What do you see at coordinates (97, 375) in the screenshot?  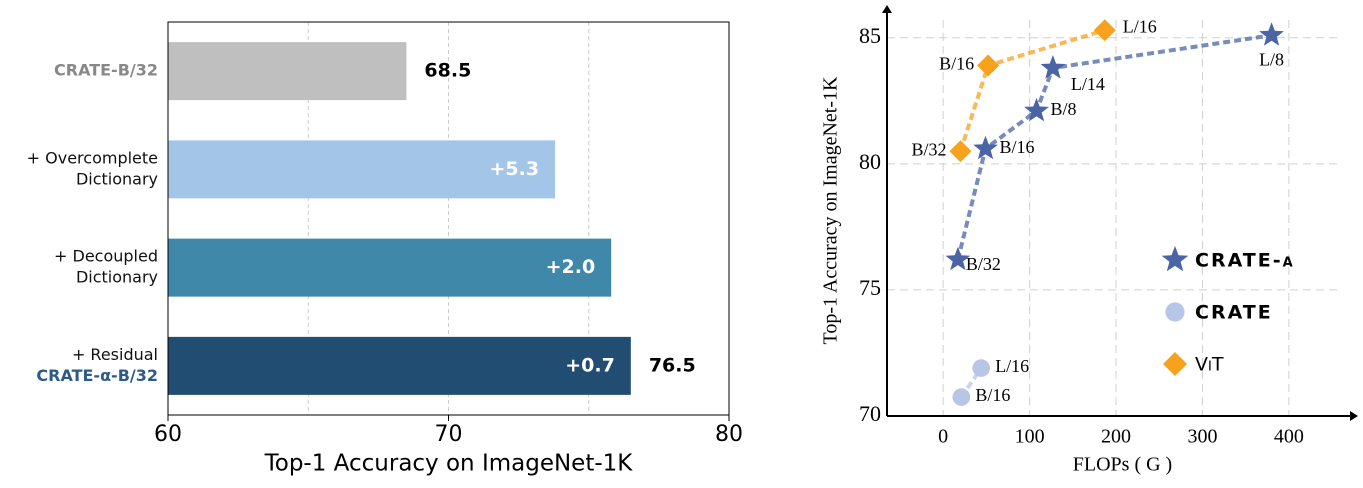 I see `y-tick-label: CRATE-α-B/32` at bounding box center [97, 375].